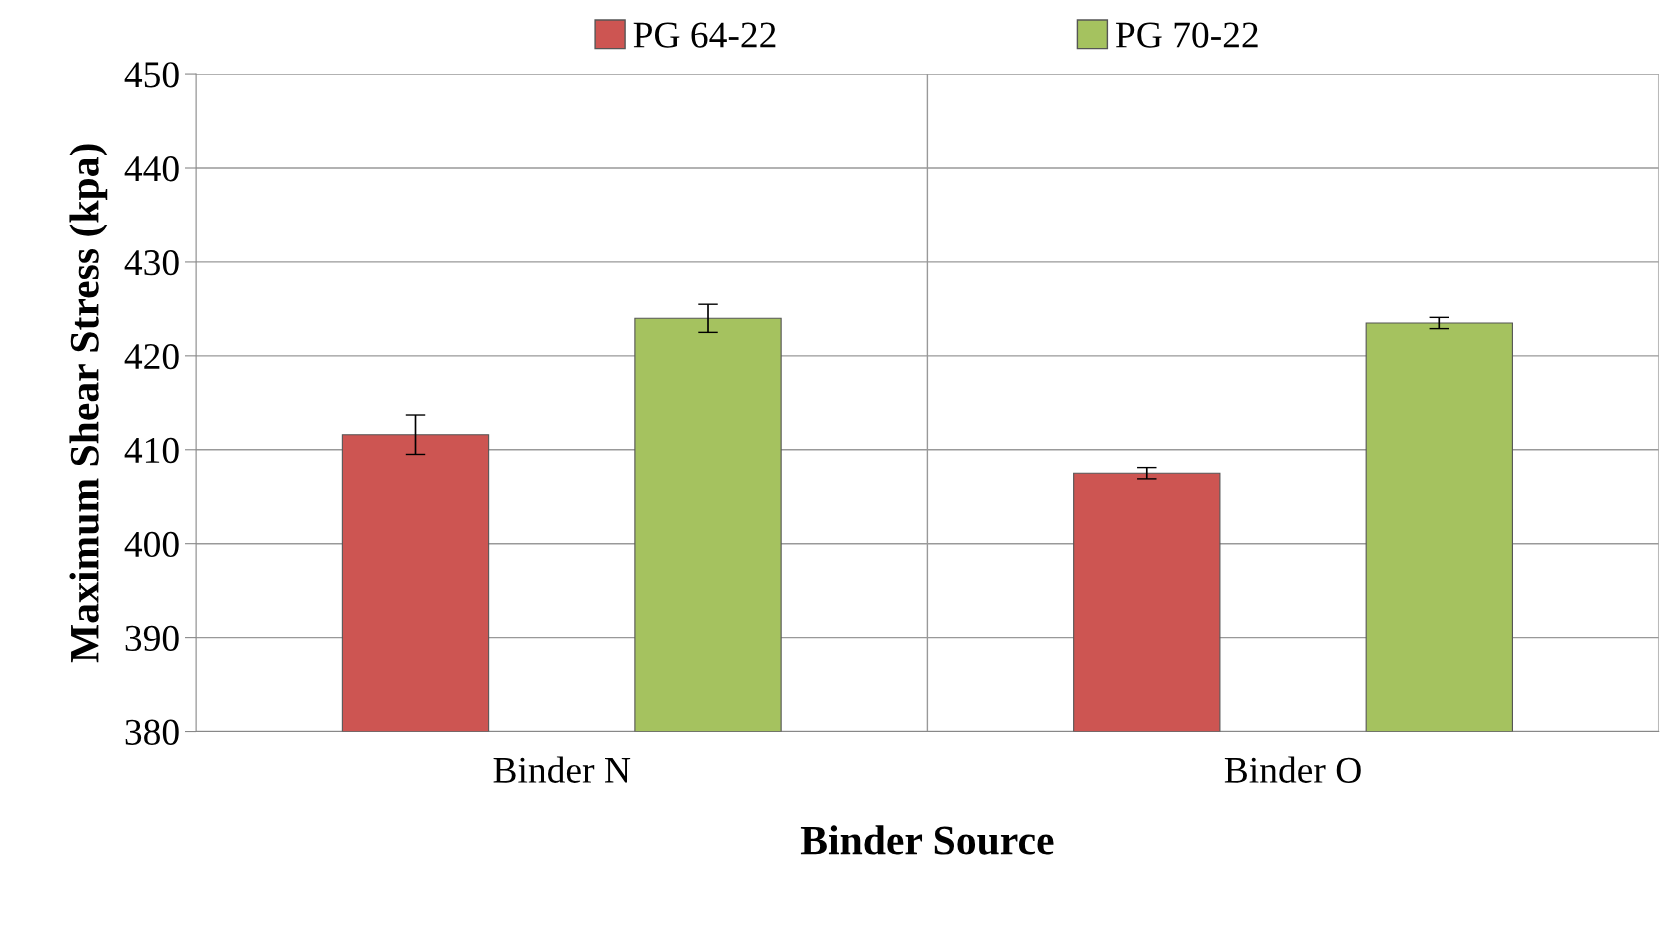  What do you see at coordinates (151, 544) in the screenshot?
I see `y-tick-label: 400` at bounding box center [151, 544].